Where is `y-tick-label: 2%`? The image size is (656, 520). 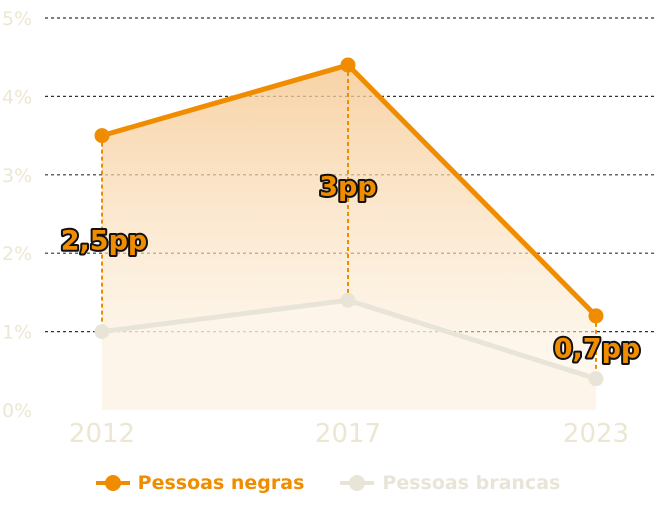 y-tick-label: 2% is located at coordinates (17, 254).